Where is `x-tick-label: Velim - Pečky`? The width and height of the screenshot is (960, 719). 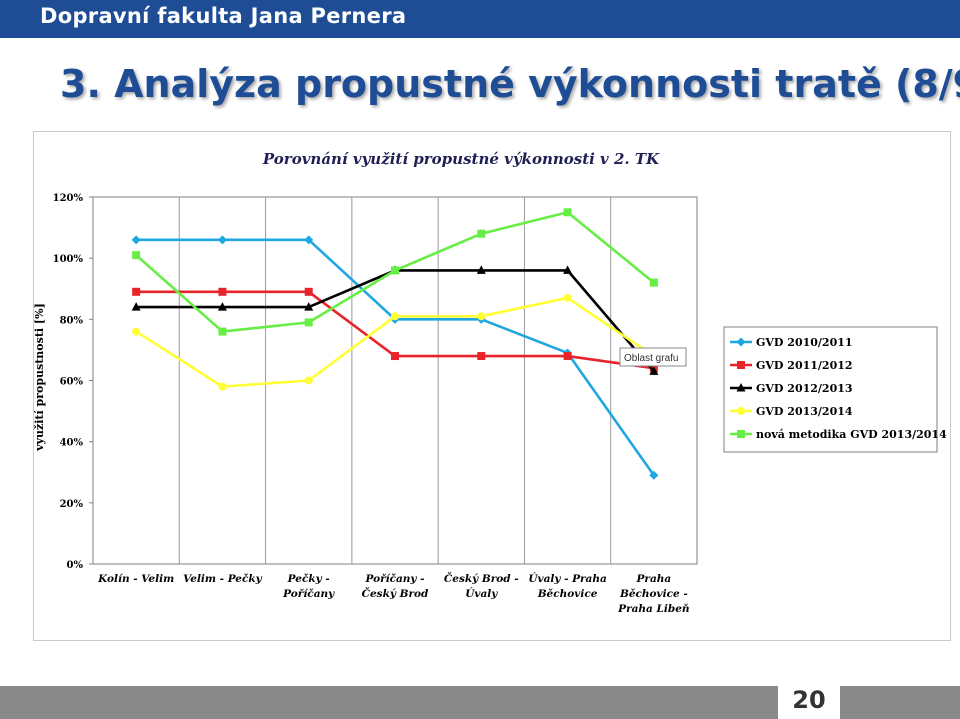 x-tick-label: Velim - Pečky is located at coordinates (223, 578).